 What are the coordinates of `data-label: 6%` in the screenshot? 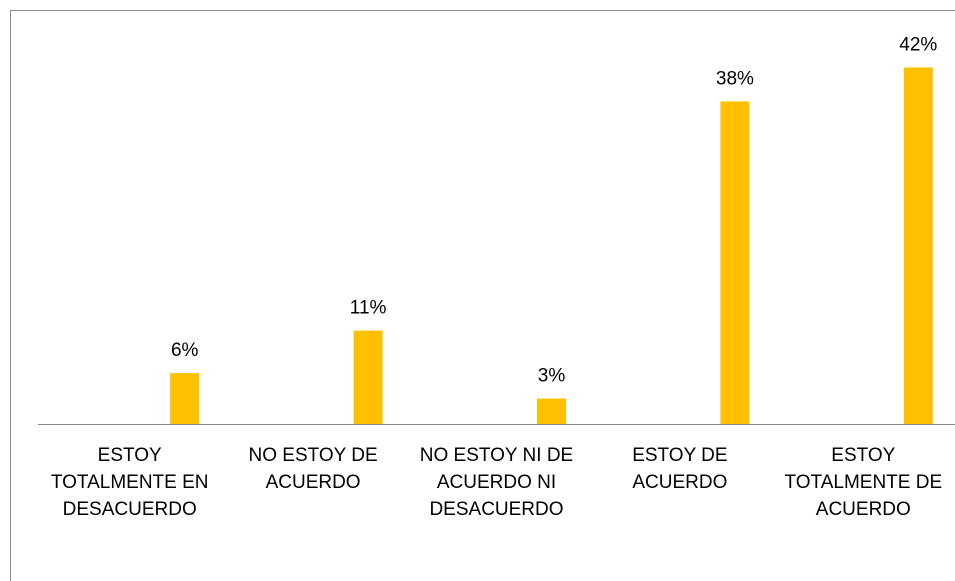 It's located at (185, 350).